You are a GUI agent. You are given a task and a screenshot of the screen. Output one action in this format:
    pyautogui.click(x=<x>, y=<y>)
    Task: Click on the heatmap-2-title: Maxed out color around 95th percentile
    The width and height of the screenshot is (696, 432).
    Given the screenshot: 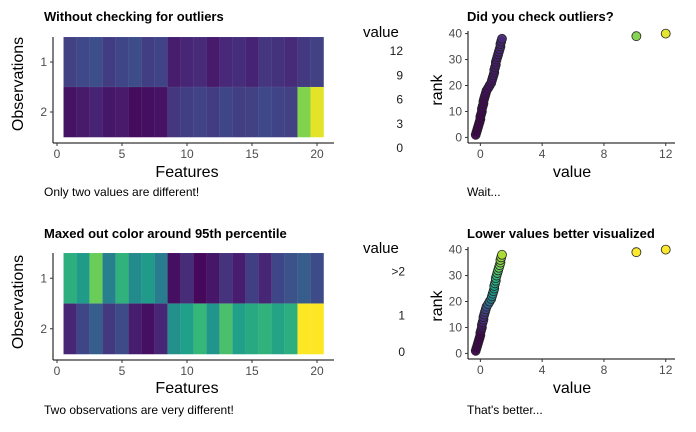 What is the action you would take?
    pyautogui.click(x=165, y=233)
    